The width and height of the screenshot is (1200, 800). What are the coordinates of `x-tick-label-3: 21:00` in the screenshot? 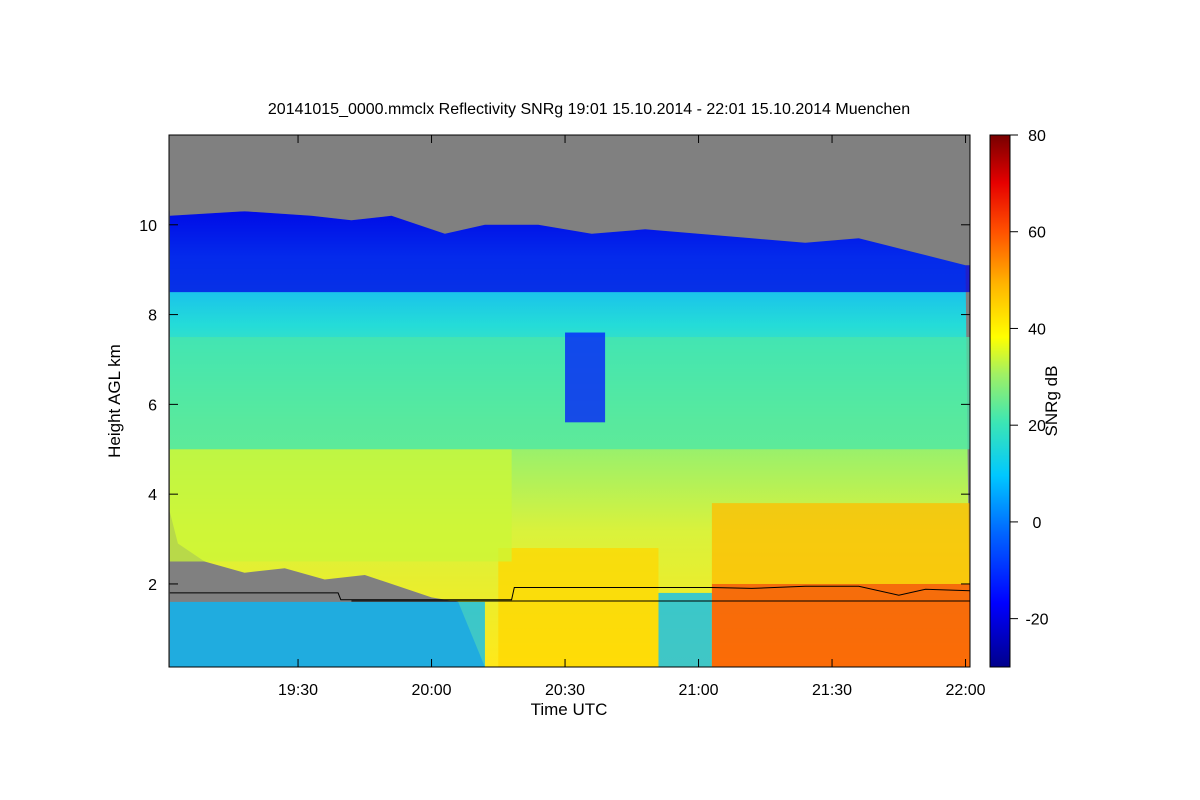 It's located at (699, 690).